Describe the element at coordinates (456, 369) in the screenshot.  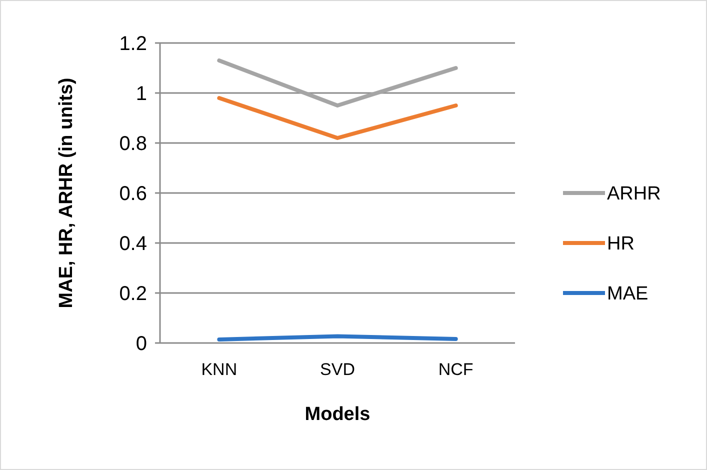
I see `x-tick-label: NCF` at that location.